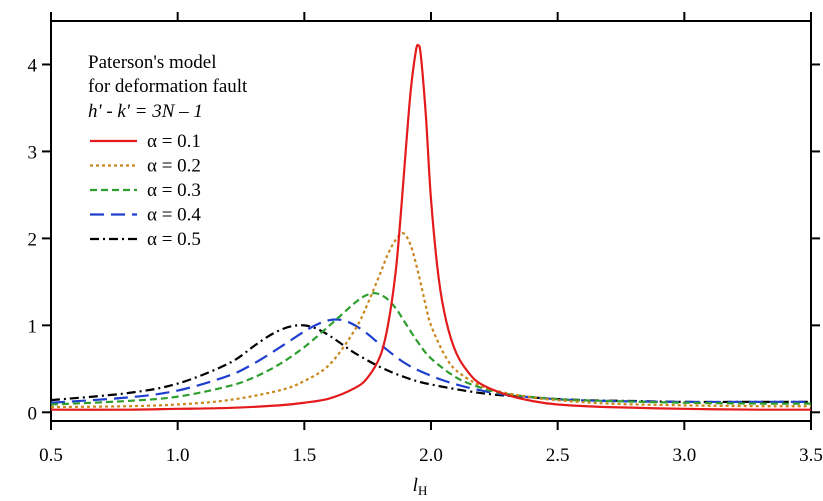  Describe the element at coordinates (51, 455) in the screenshot. I see `x-tick-label: 0.5` at that location.